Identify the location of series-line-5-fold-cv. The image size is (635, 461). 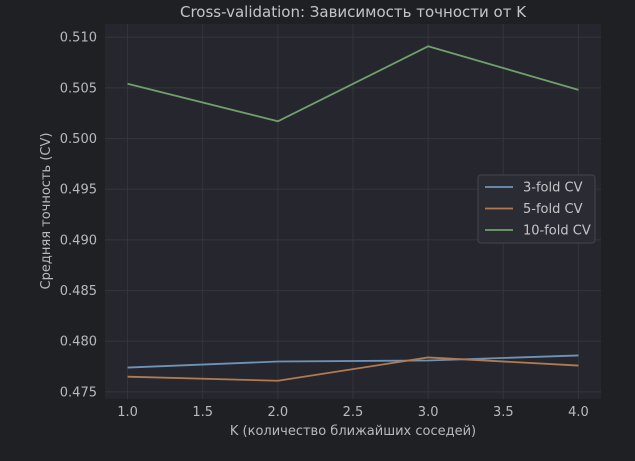
(353, 369).